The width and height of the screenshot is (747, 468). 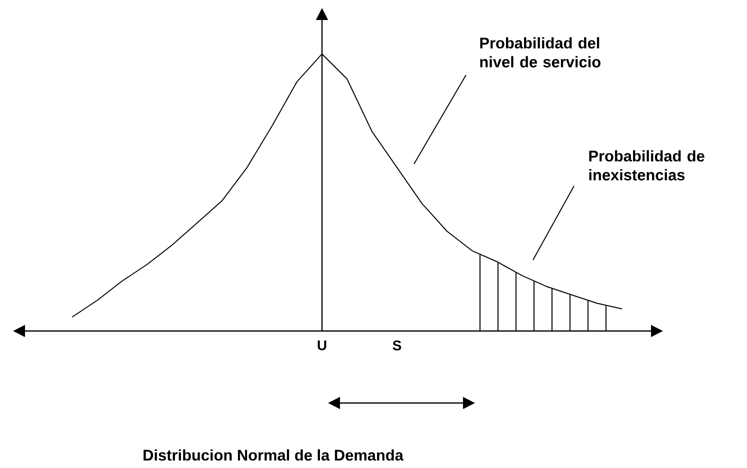 What do you see at coordinates (274, 455) in the screenshot?
I see `text: Distribucion Normal de la Demanda` at bounding box center [274, 455].